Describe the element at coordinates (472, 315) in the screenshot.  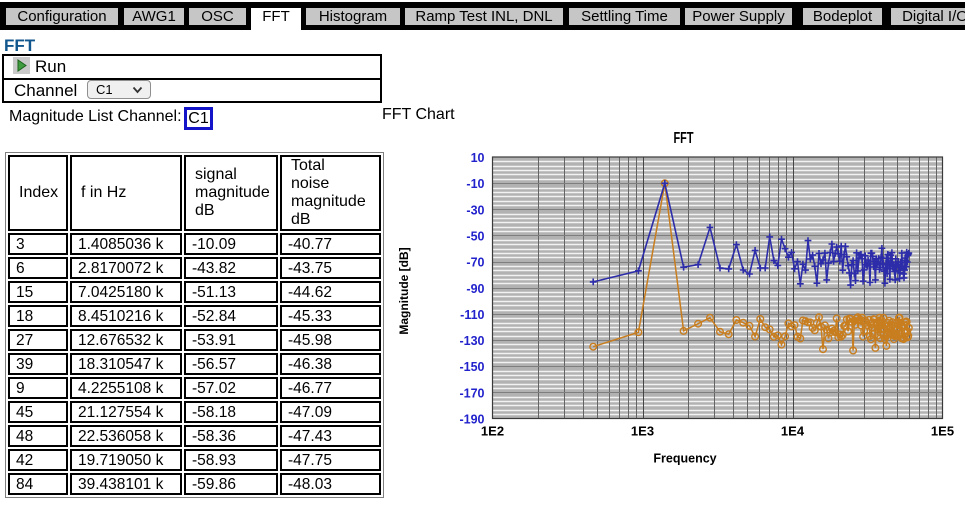
I see `svg-text: -110` at that location.